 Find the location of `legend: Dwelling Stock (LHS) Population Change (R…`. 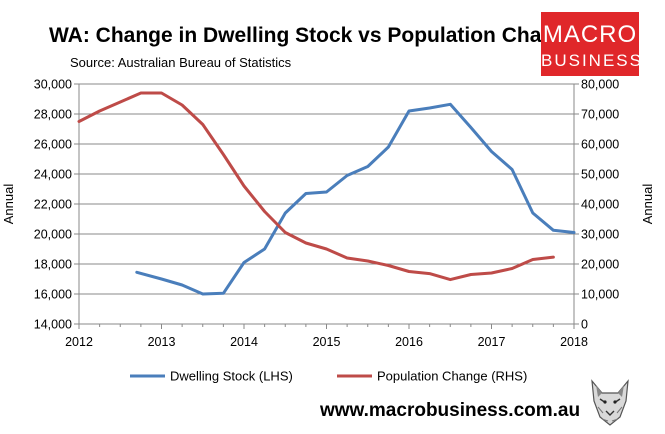

legend: Dwelling Stock (LHS) Population Change (R… is located at coordinates (328, 376).